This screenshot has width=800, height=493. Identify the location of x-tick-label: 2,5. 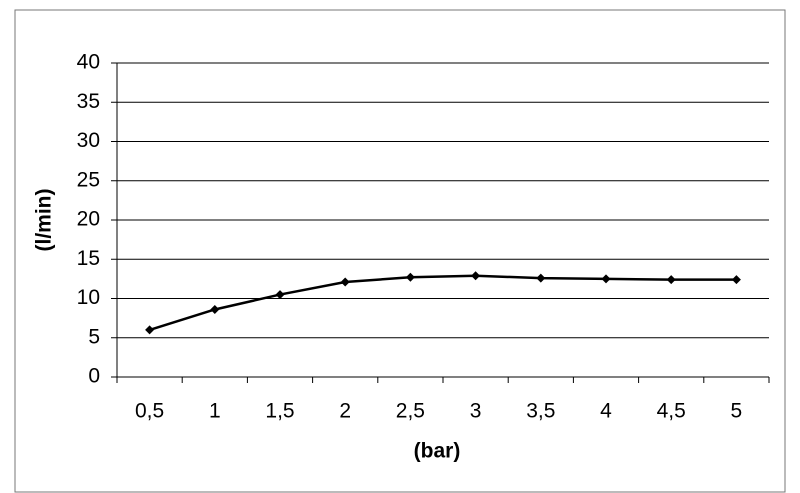
(410, 411).